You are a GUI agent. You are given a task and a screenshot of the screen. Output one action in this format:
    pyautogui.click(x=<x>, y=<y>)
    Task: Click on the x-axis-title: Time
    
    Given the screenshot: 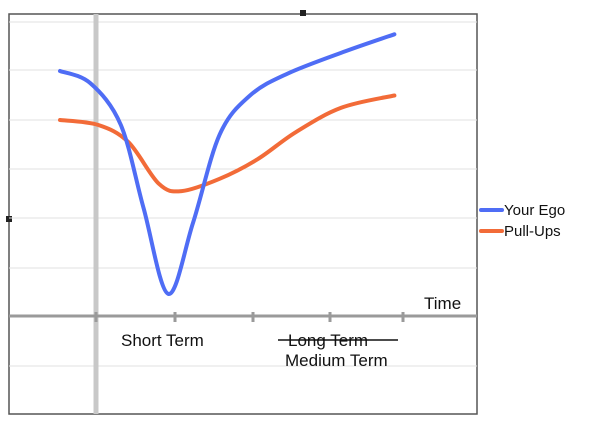 What is the action you would take?
    pyautogui.click(x=442, y=303)
    